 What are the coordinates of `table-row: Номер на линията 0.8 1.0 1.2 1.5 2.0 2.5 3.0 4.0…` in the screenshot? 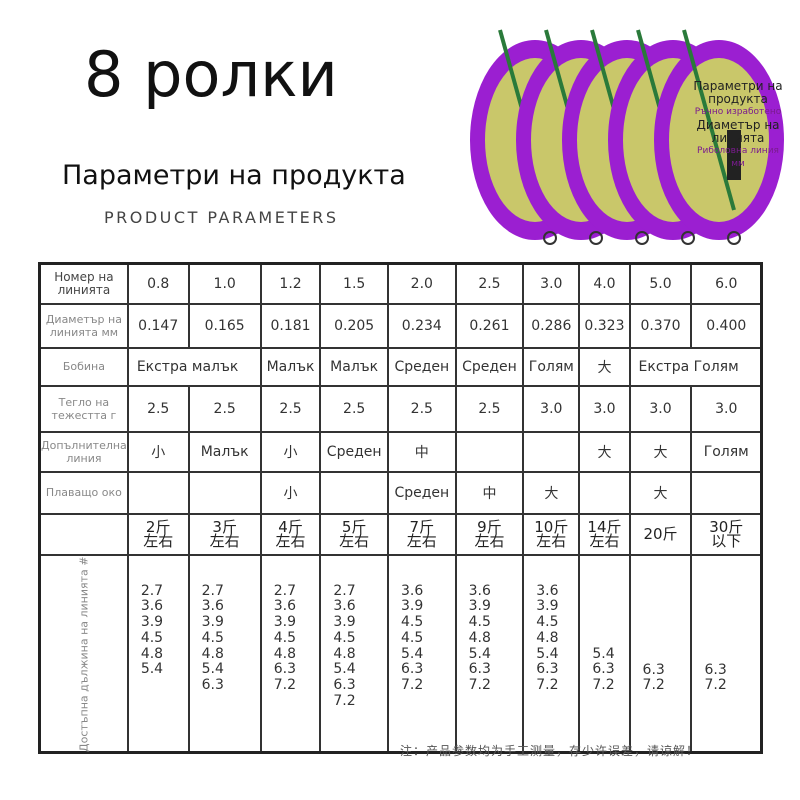 It's located at (400, 283).